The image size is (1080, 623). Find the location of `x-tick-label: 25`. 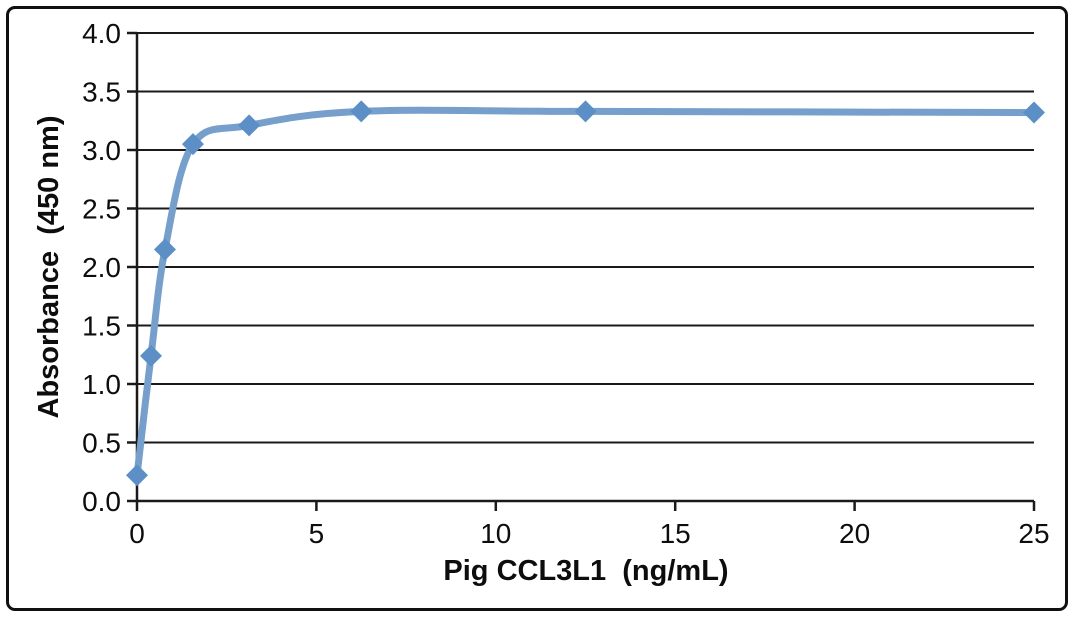

x-tick-label: 25 is located at coordinates (1033, 533).